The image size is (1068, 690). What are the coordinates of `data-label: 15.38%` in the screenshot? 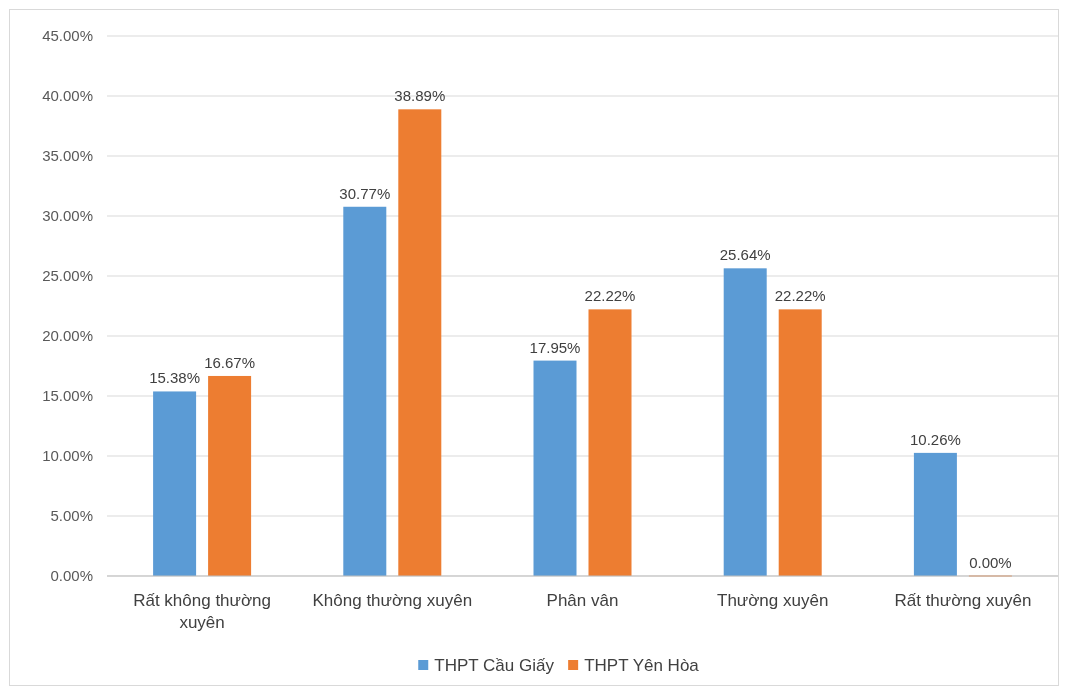 It's located at (175, 378).